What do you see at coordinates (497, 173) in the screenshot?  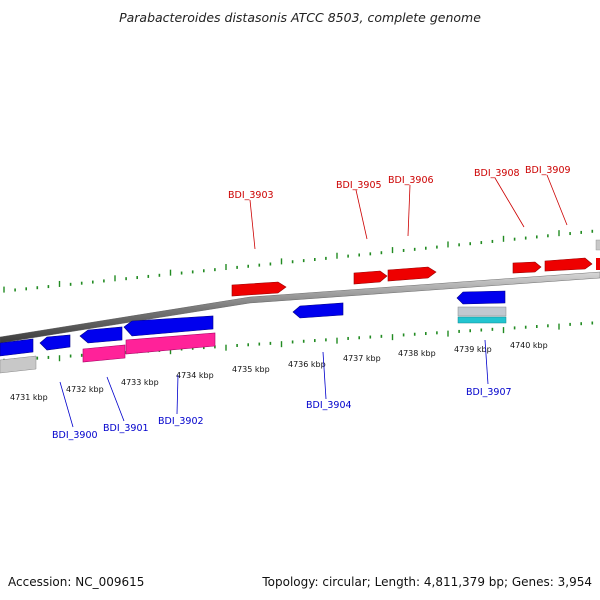 I see `gene-label-forward: BDI_3908` at bounding box center [497, 173].